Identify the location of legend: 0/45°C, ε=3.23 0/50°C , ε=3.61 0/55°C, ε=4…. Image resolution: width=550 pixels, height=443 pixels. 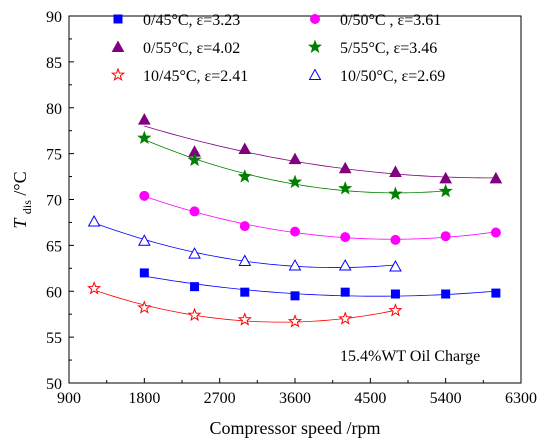
(277, 48).